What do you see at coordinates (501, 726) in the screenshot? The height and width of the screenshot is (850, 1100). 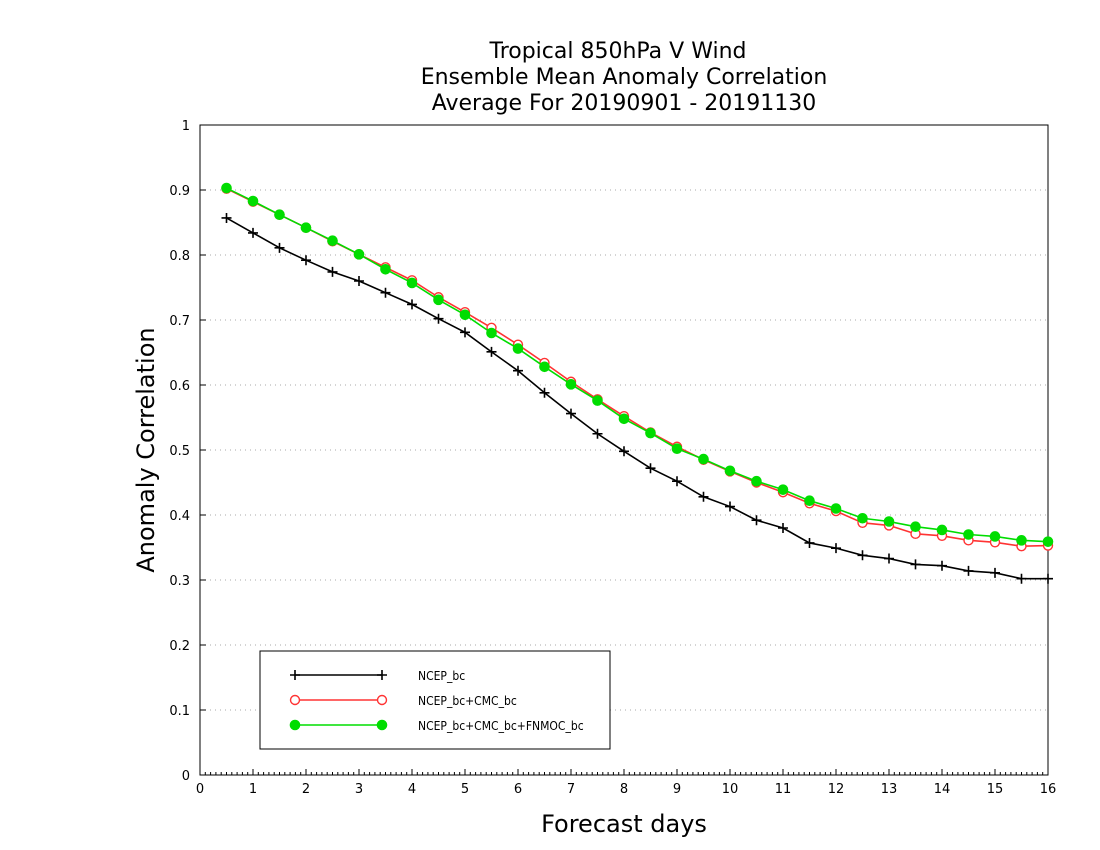 I see `legend-label: NCEP_bc+CMC_bc+FNMOC_bc` at bounding box center [501, 726].